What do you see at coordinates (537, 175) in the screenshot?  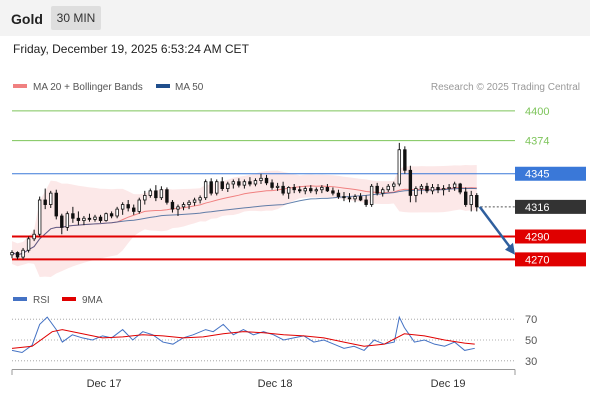 I see `level-label-4345: 4345` at bounding box center [537, 175].